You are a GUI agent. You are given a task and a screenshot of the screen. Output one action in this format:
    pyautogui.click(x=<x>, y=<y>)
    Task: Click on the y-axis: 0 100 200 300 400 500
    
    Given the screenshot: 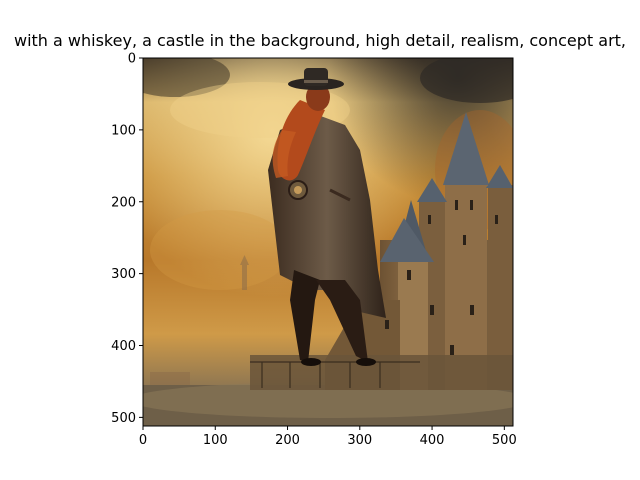 What is the action you would take?
    pyautogui.click(x=127, y=239)
    